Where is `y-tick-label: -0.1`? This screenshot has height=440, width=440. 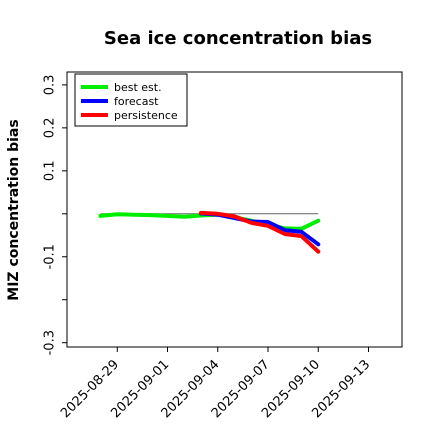 y-tick-label: -0.1 is located at coordinates (50, 256).